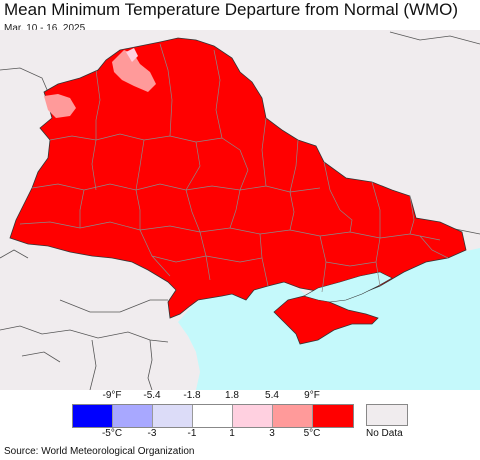  What do you see at coordinates (132, 55) in the screenshot?
I see `patch-north-light` at bounding box center [132, 55].